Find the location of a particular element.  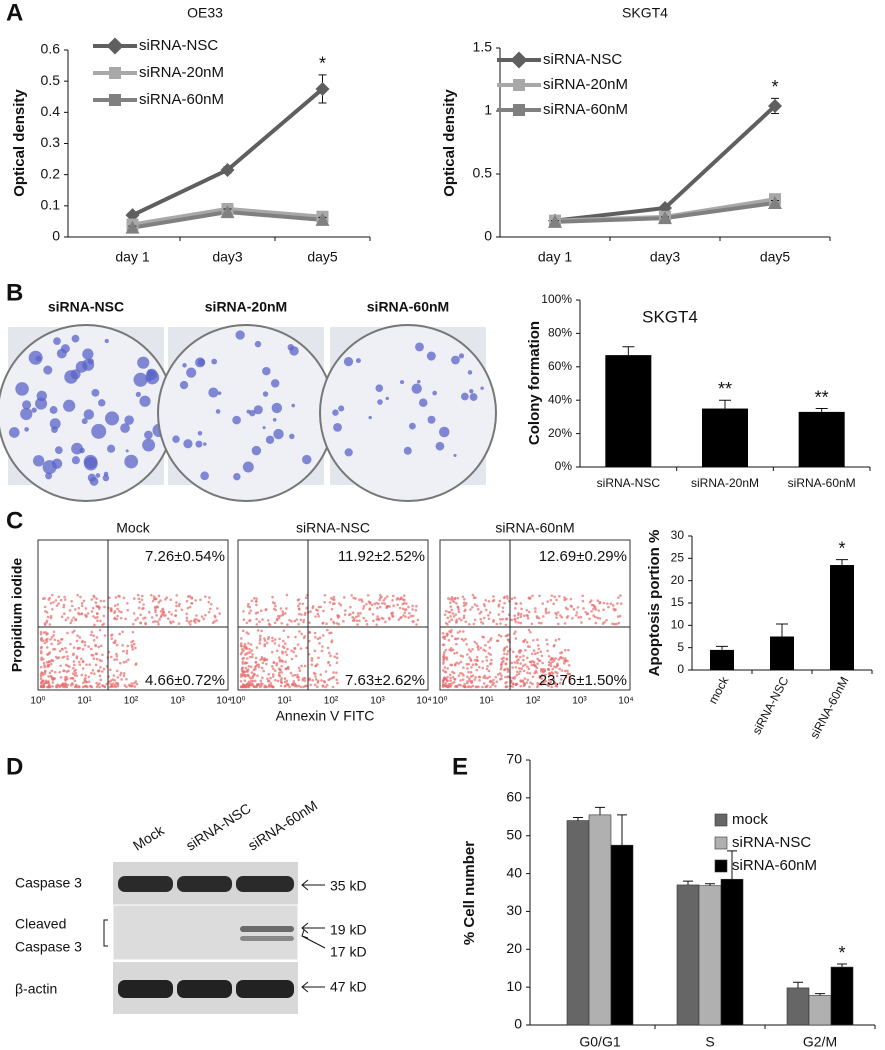

bar is located at coordinates (782, 653).